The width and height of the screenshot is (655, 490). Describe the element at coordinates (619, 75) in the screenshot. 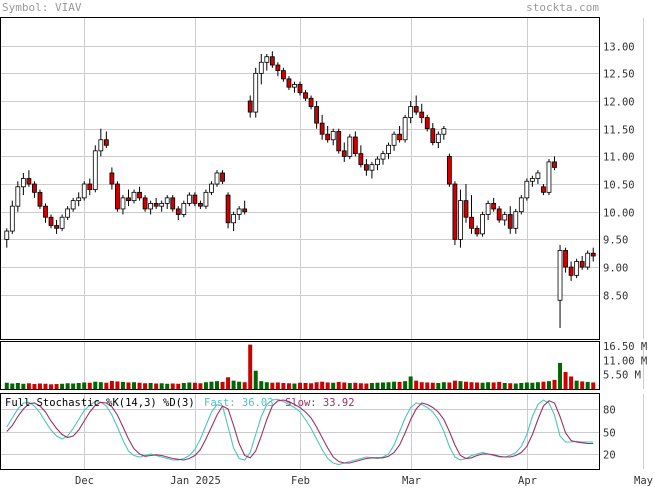

I see `price-tick-label: 12.50` at that location.